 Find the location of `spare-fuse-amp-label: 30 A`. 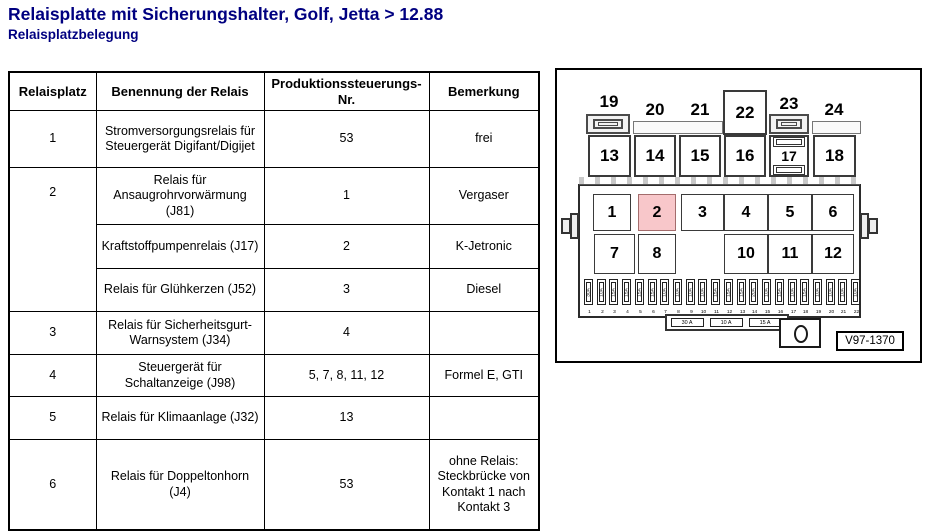

spare-fuse-amp-label: 30 A is located at coordinates (687, 322).